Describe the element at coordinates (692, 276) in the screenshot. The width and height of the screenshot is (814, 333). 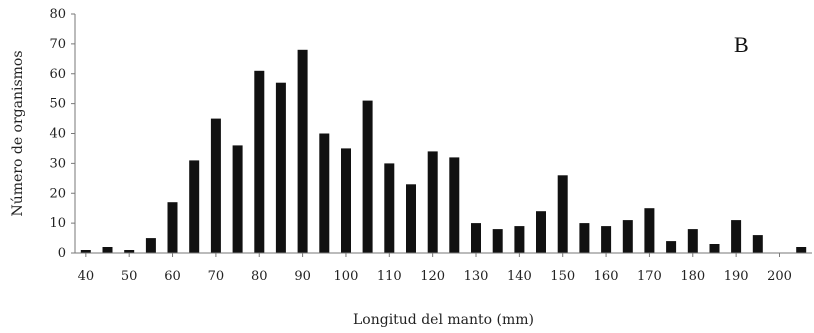
I see `x-tick-label: 180` at that location.